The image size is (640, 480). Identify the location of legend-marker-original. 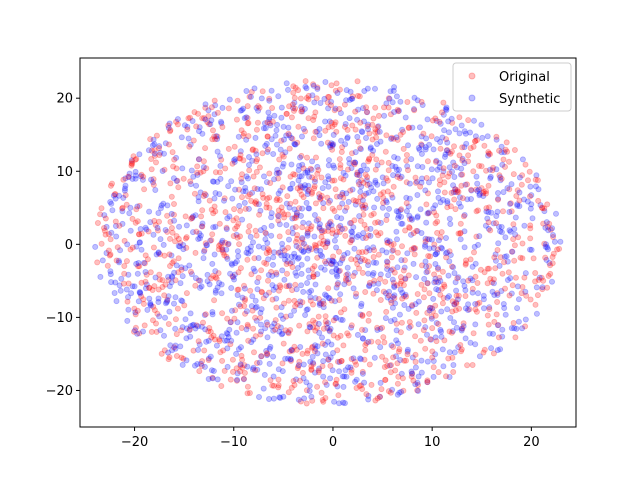
(472, 76).